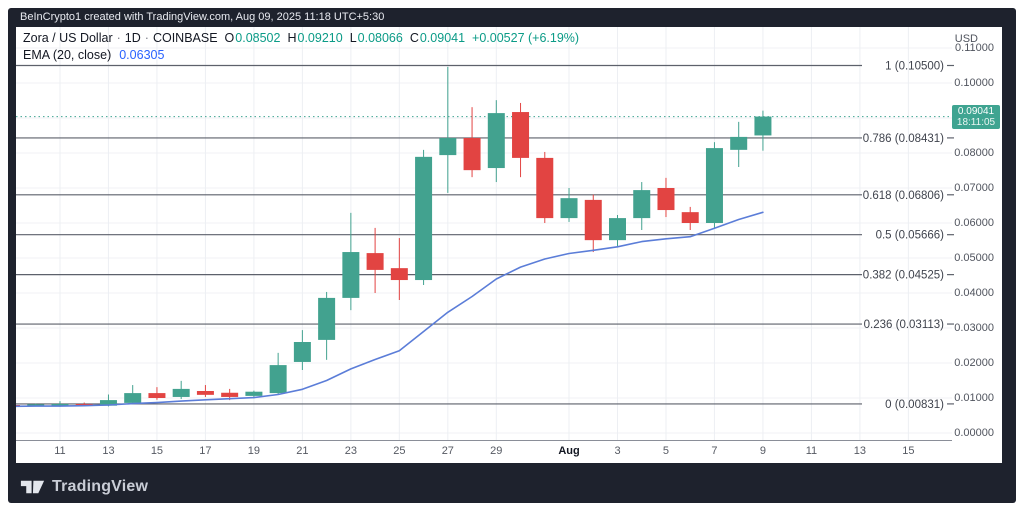 Image resolution: width=1024 pixels, height=511 pixels. I want to click on current-price-badge: 0.09041 18:11:05, so click(976, 117).